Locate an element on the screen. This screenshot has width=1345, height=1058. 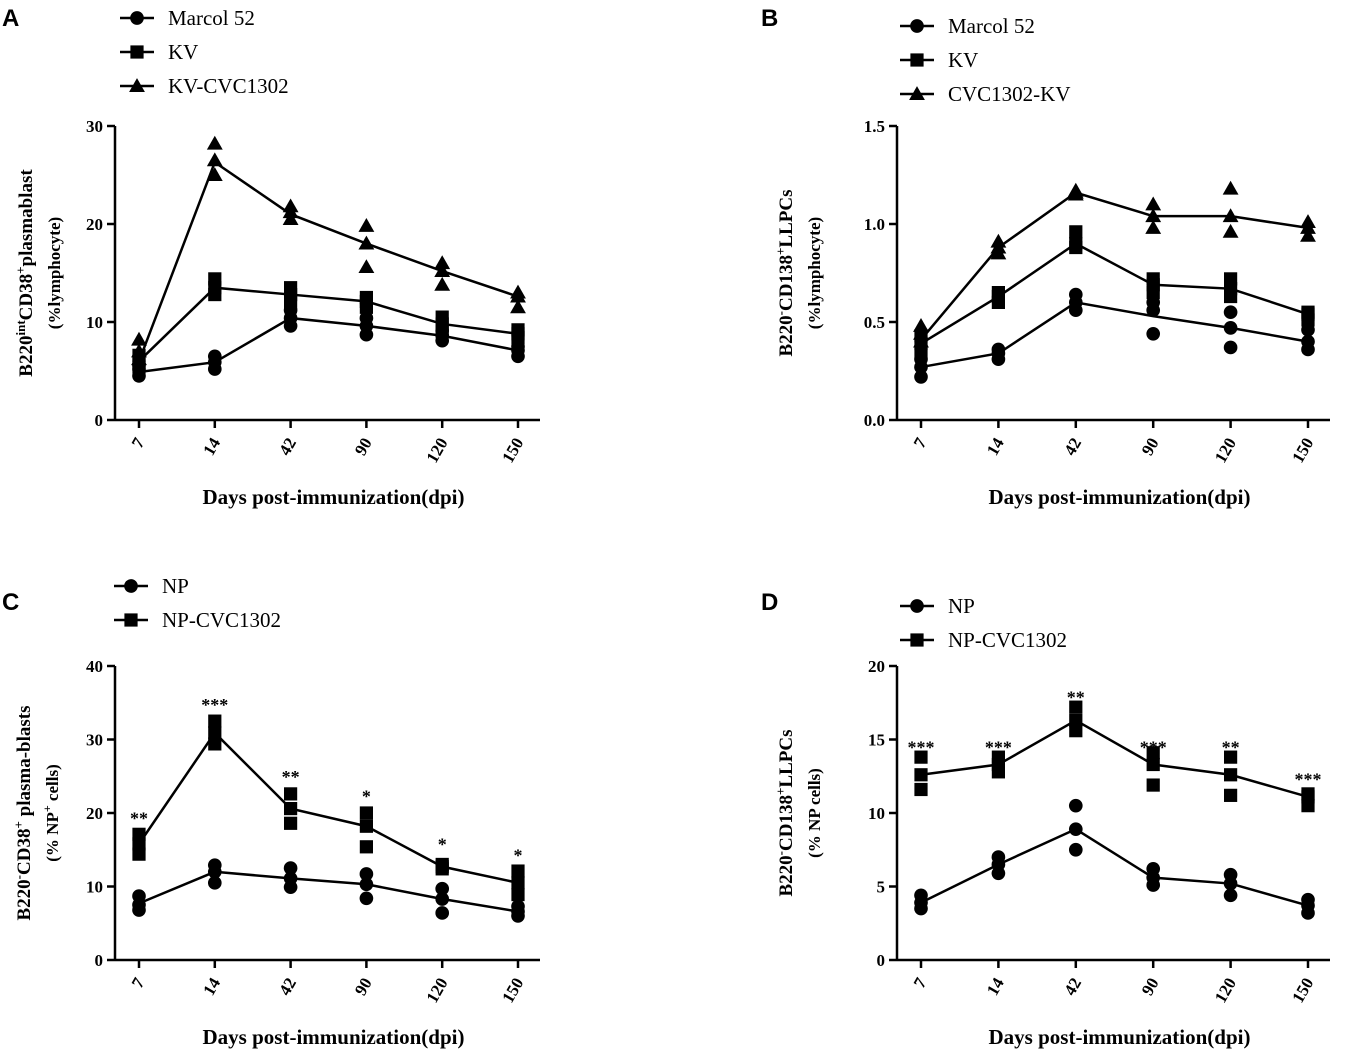
y-axis-label-part: CD38 is located at coordinates (24, 852).